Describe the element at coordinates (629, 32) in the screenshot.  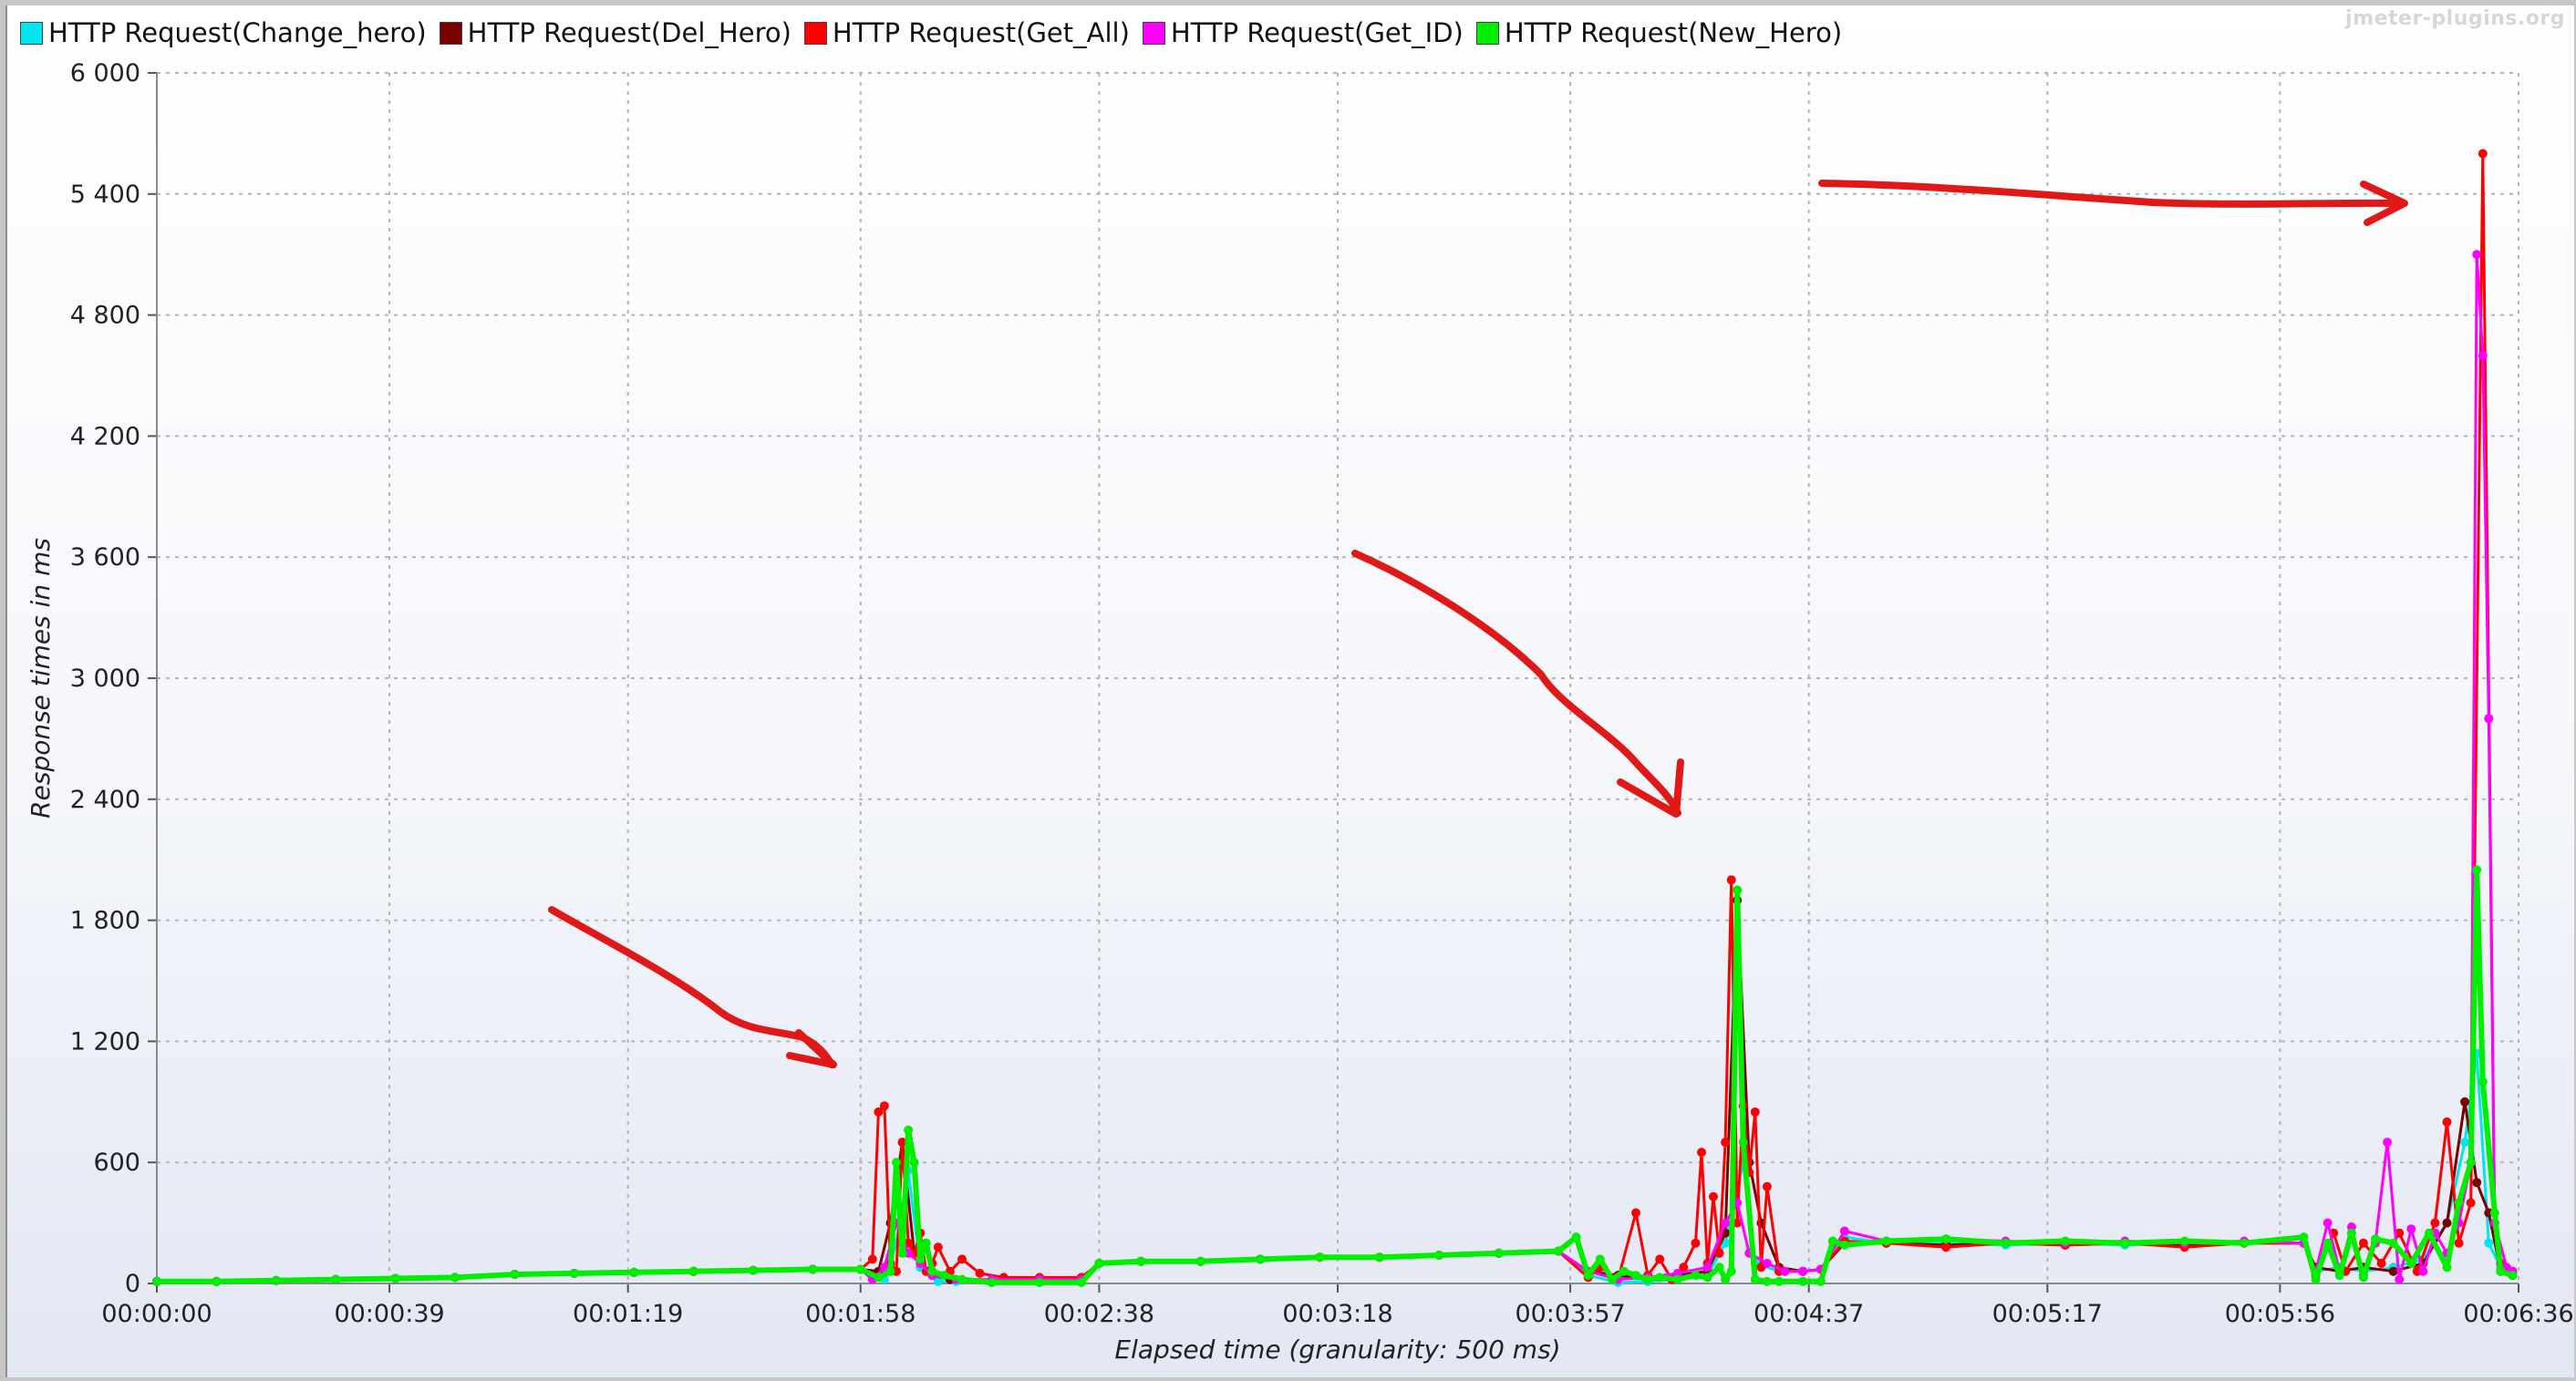
I see `legend-label-del-hero: HTTP Request(Del_Hero)` at that location.